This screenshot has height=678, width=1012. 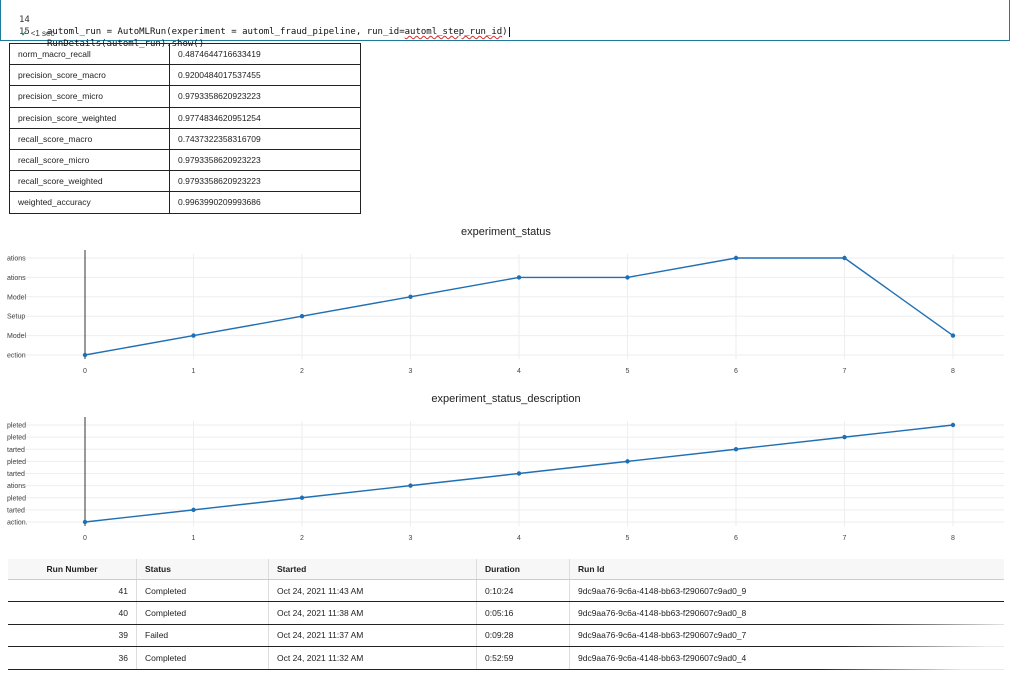 I want to click on metric-name: precision_score_macro, so click(x=89, y=75).